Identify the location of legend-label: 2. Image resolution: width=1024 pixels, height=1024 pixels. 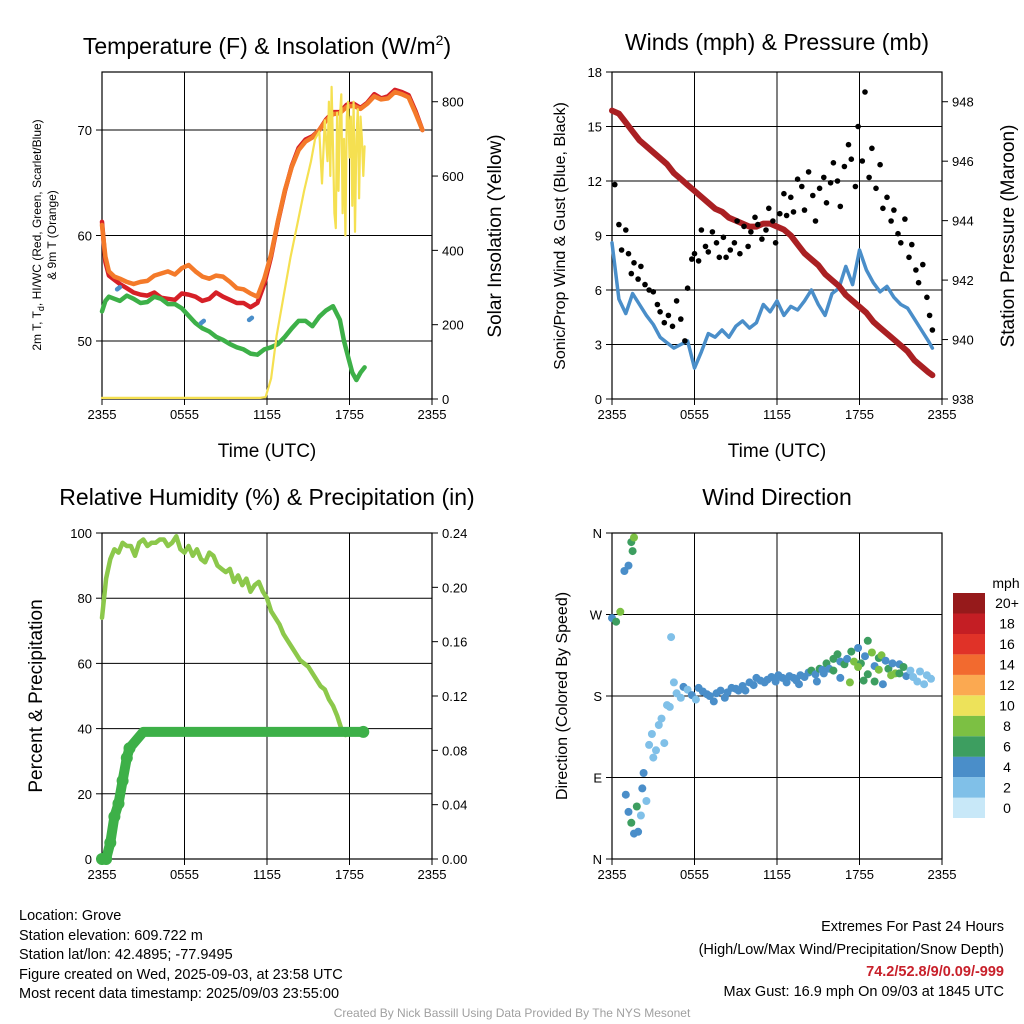
(1007, 787).